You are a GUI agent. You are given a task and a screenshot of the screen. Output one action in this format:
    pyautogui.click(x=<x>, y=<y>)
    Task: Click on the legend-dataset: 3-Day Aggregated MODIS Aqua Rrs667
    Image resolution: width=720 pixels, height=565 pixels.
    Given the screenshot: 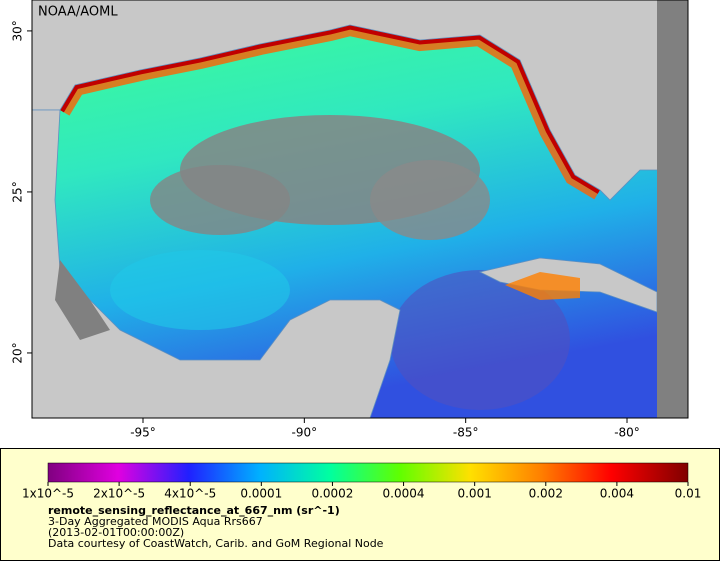 What is the action you would take?
    pyautogui.click(x=155, y=521)
    